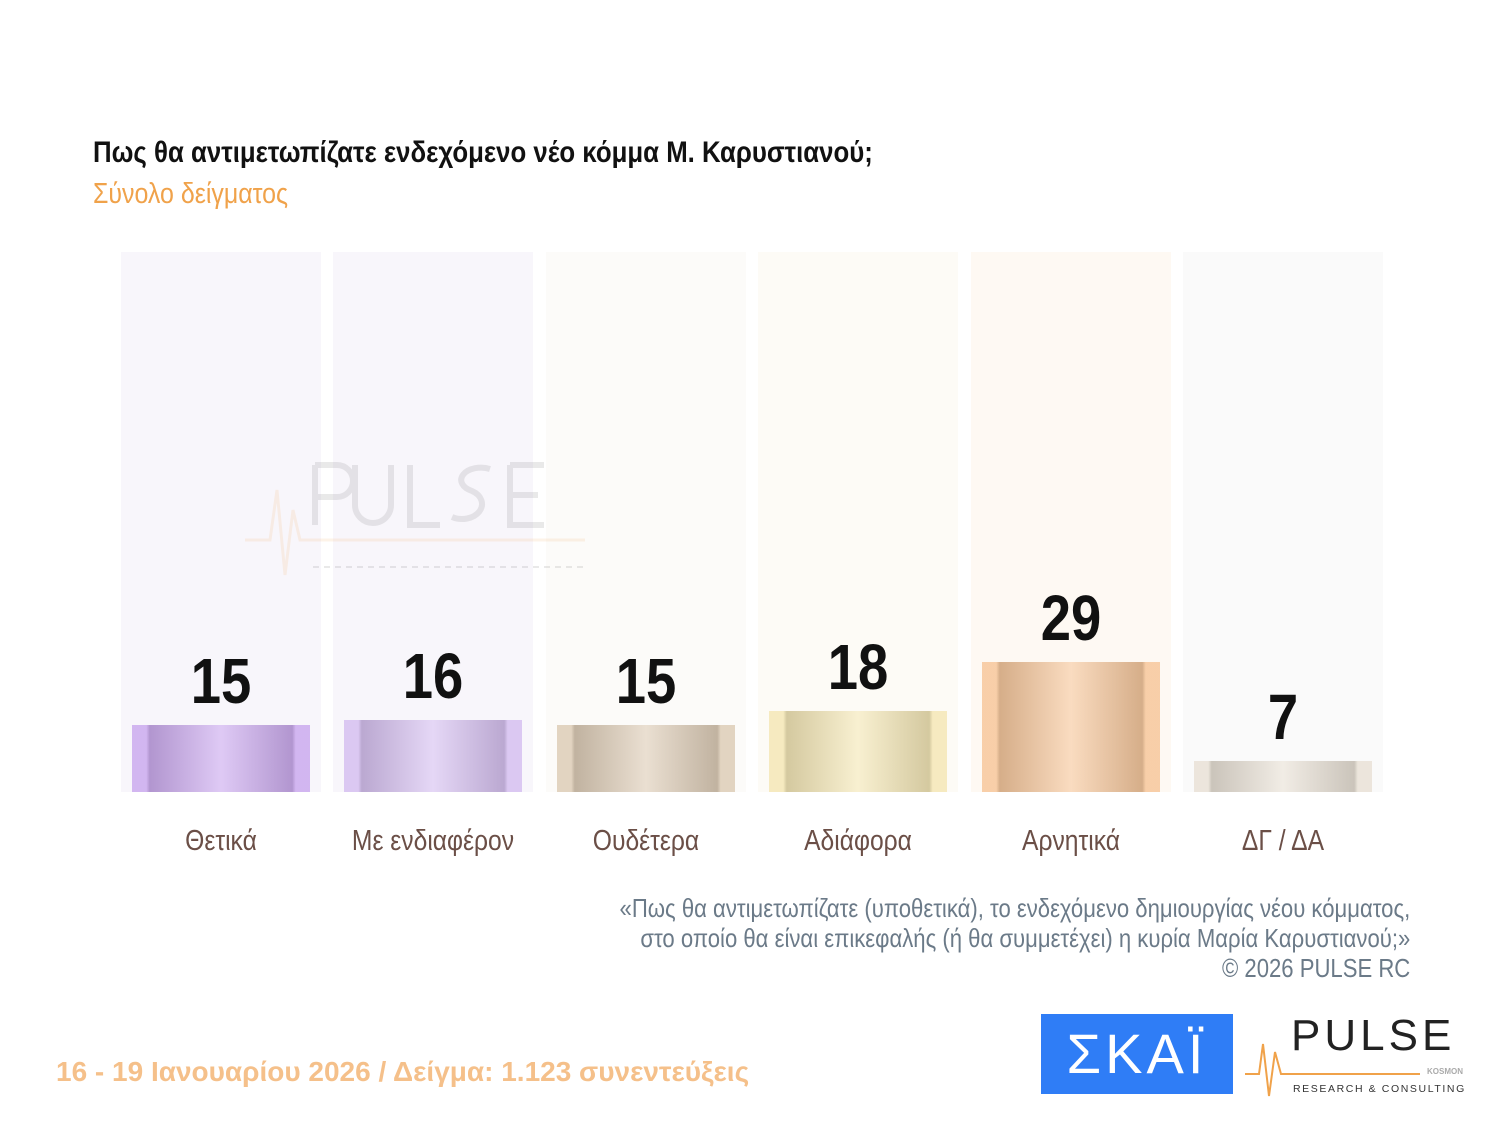 The width and height of the screenshot is (1500, 1125). Describe the element at coordinates (221, 841) in the screenshot. I see `category-label: Θετικά` at that location.